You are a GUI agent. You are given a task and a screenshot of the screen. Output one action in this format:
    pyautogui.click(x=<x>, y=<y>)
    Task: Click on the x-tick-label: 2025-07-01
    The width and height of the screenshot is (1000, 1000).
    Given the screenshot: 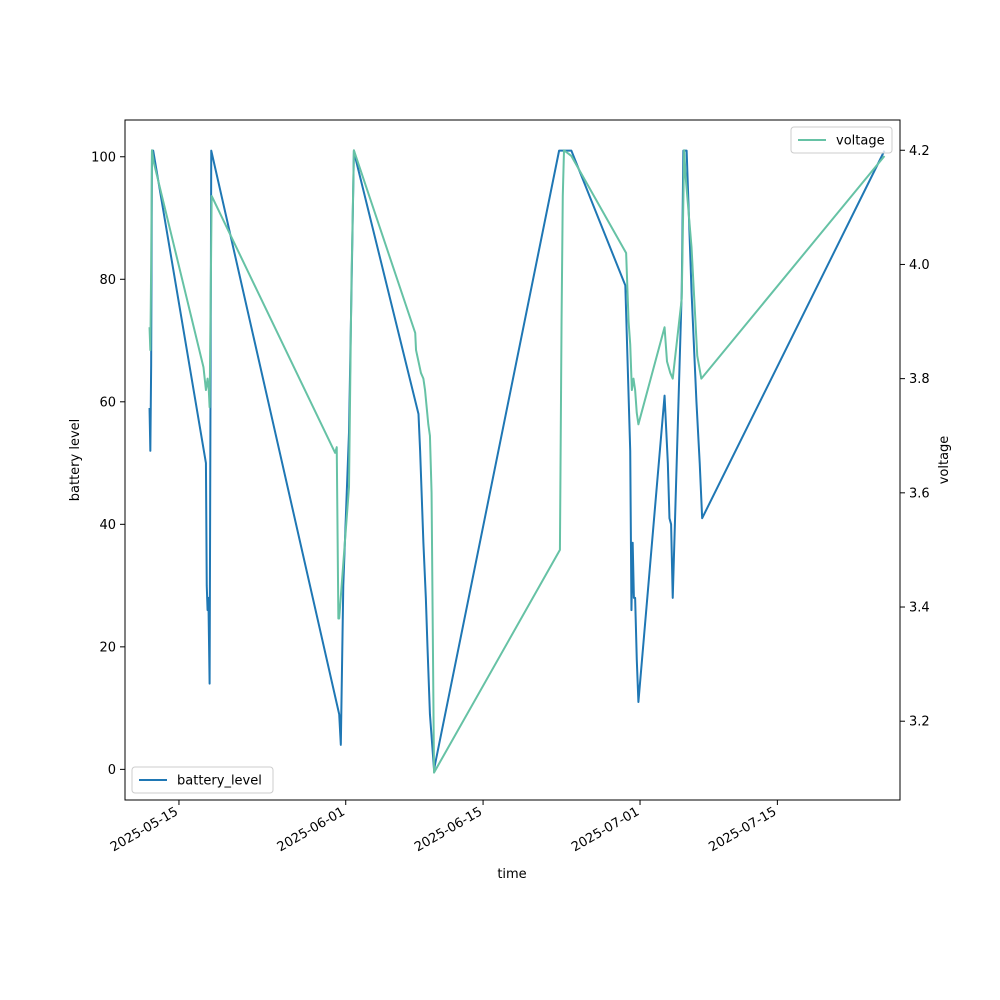 What is the action you would take?
    pyautogui.click(x=605, y=829)
    